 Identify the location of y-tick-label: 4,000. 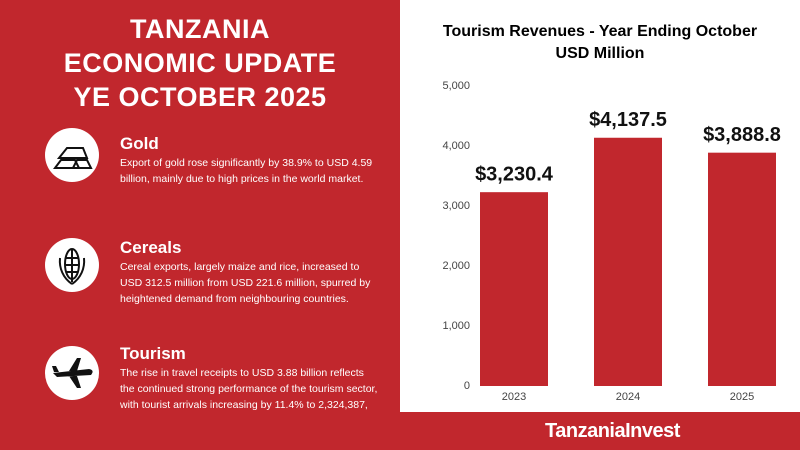
(456, 146).